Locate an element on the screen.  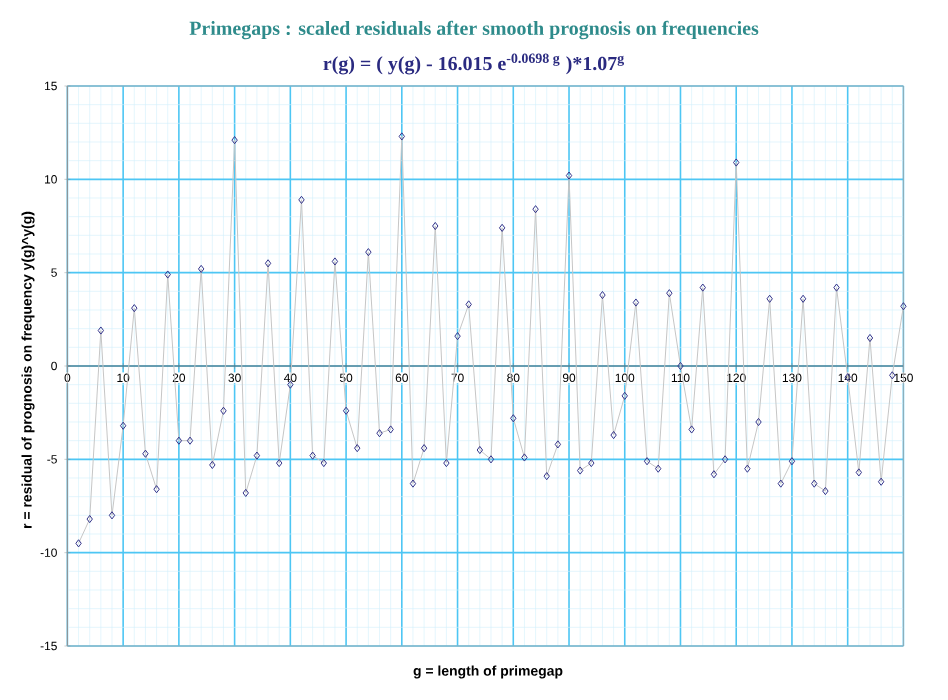
chart-title: Primegaps : scaled residuals after smooth prognosis on frequencies is located at coordinates (474, 30).